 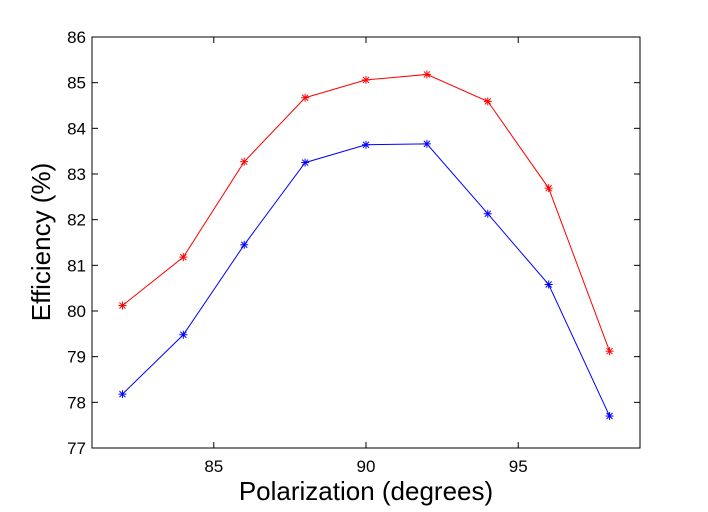 What do you see at coordinates (76, 220) in the screenshot?
I see `y-tick-label: 82` at bounding box center [76, 220].